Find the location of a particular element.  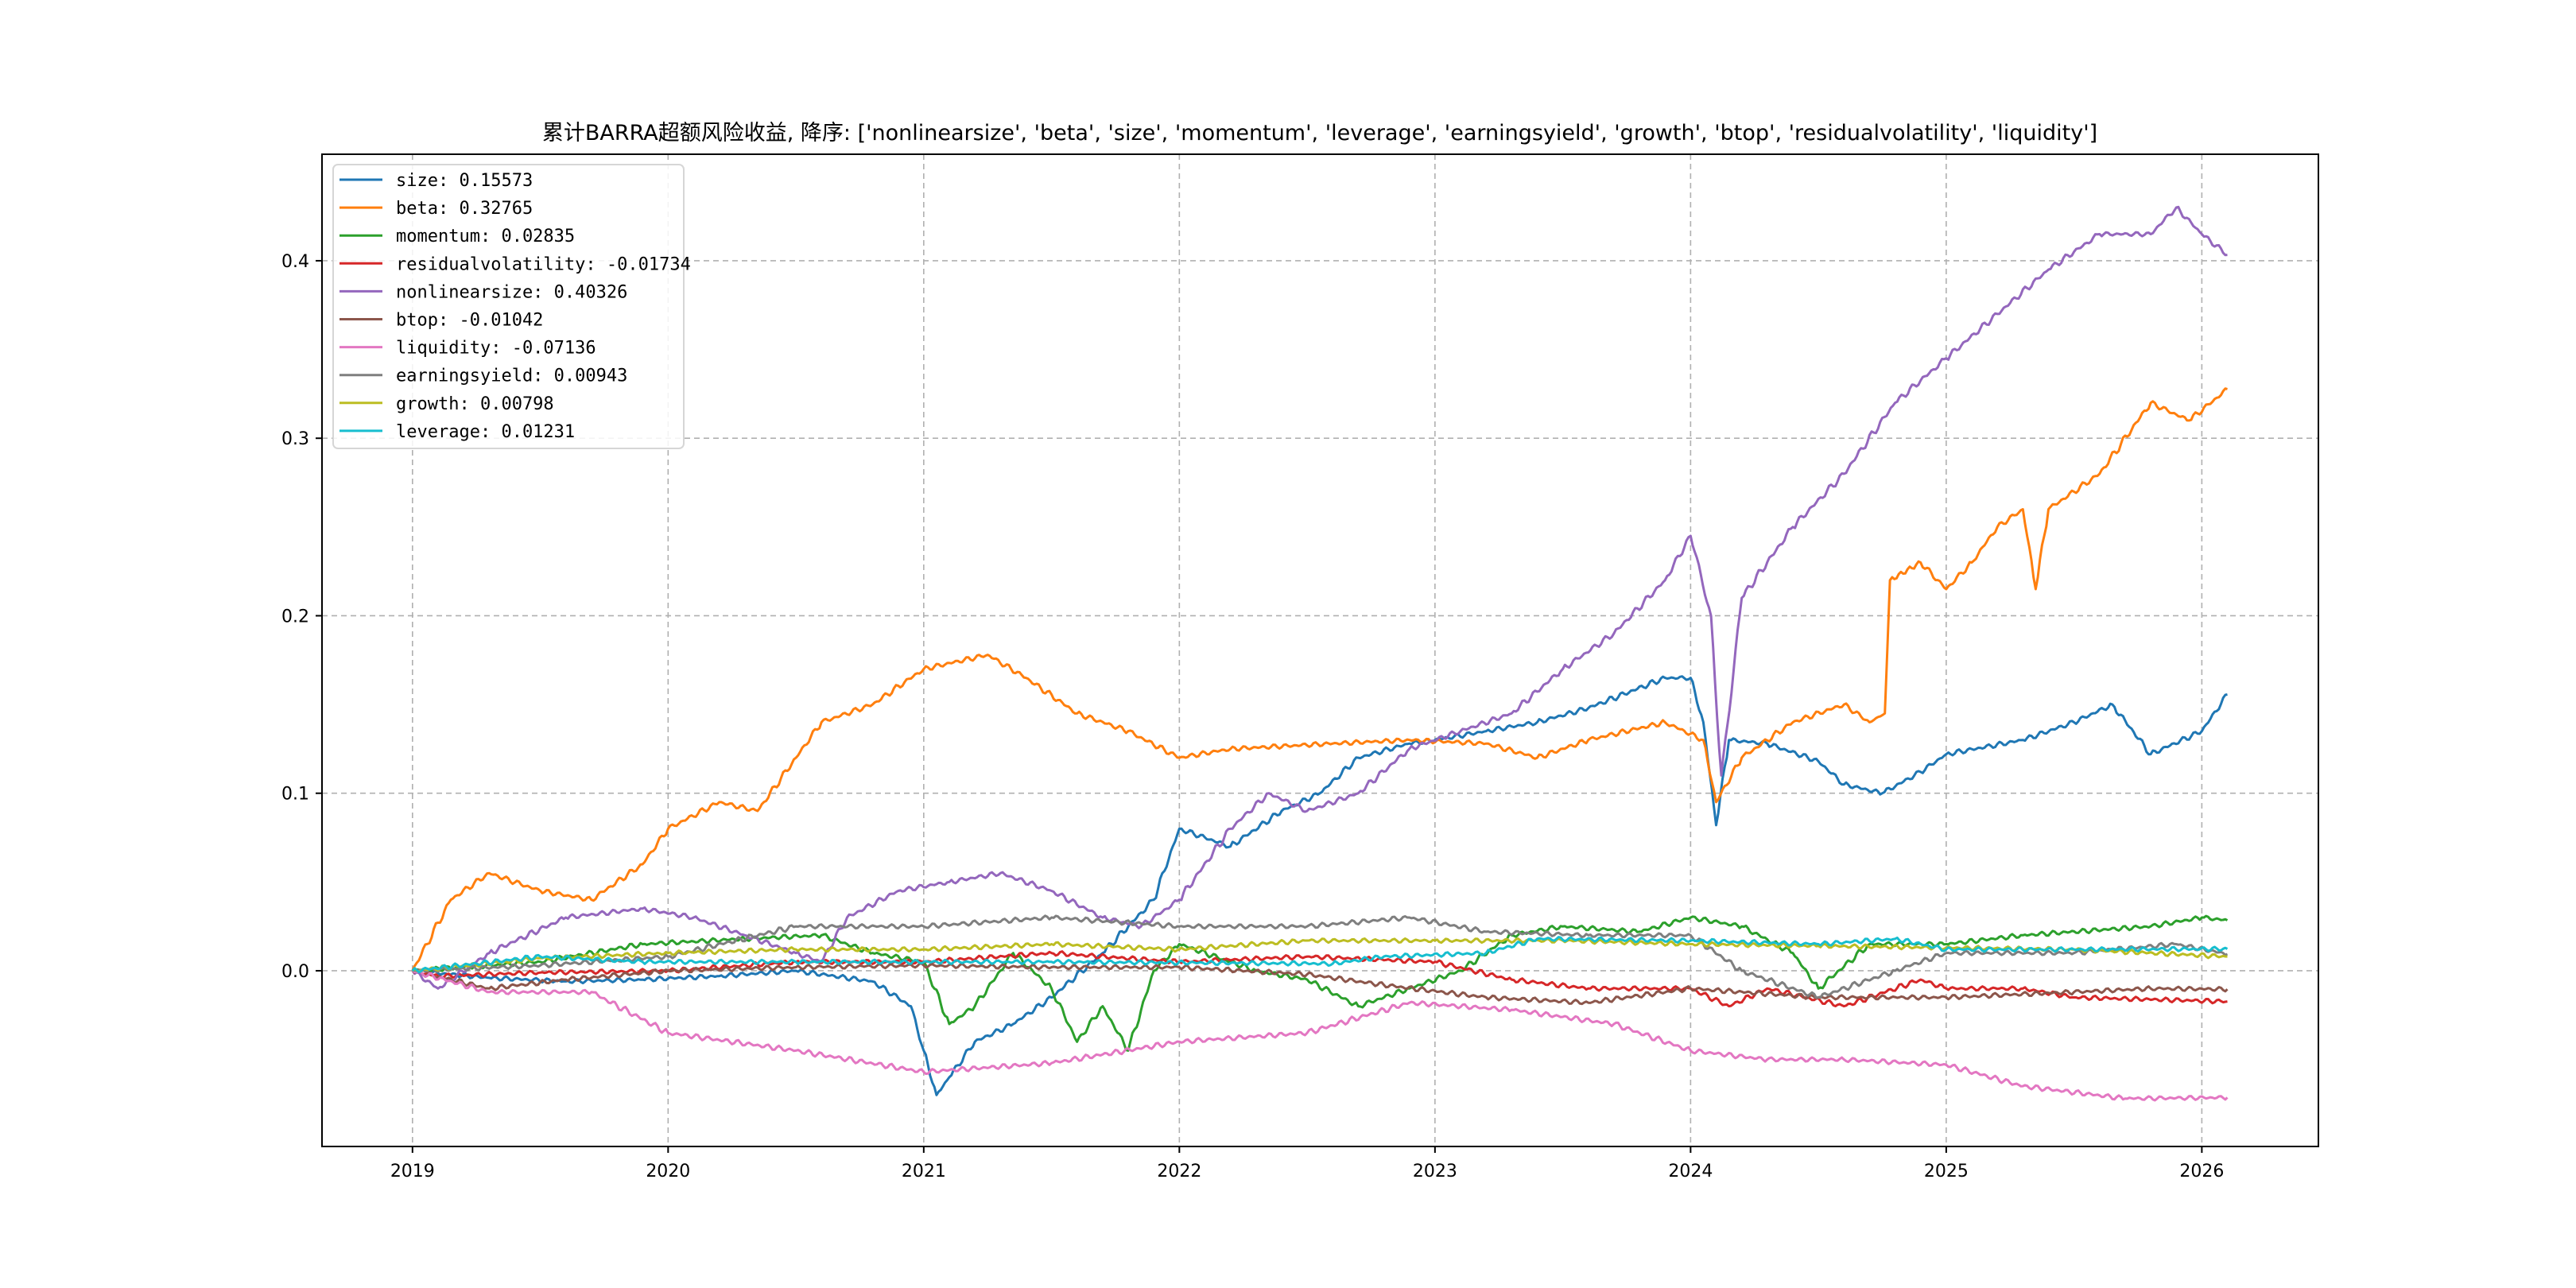

x-tick-label: 2020 is located at coordinates (668, 1171).